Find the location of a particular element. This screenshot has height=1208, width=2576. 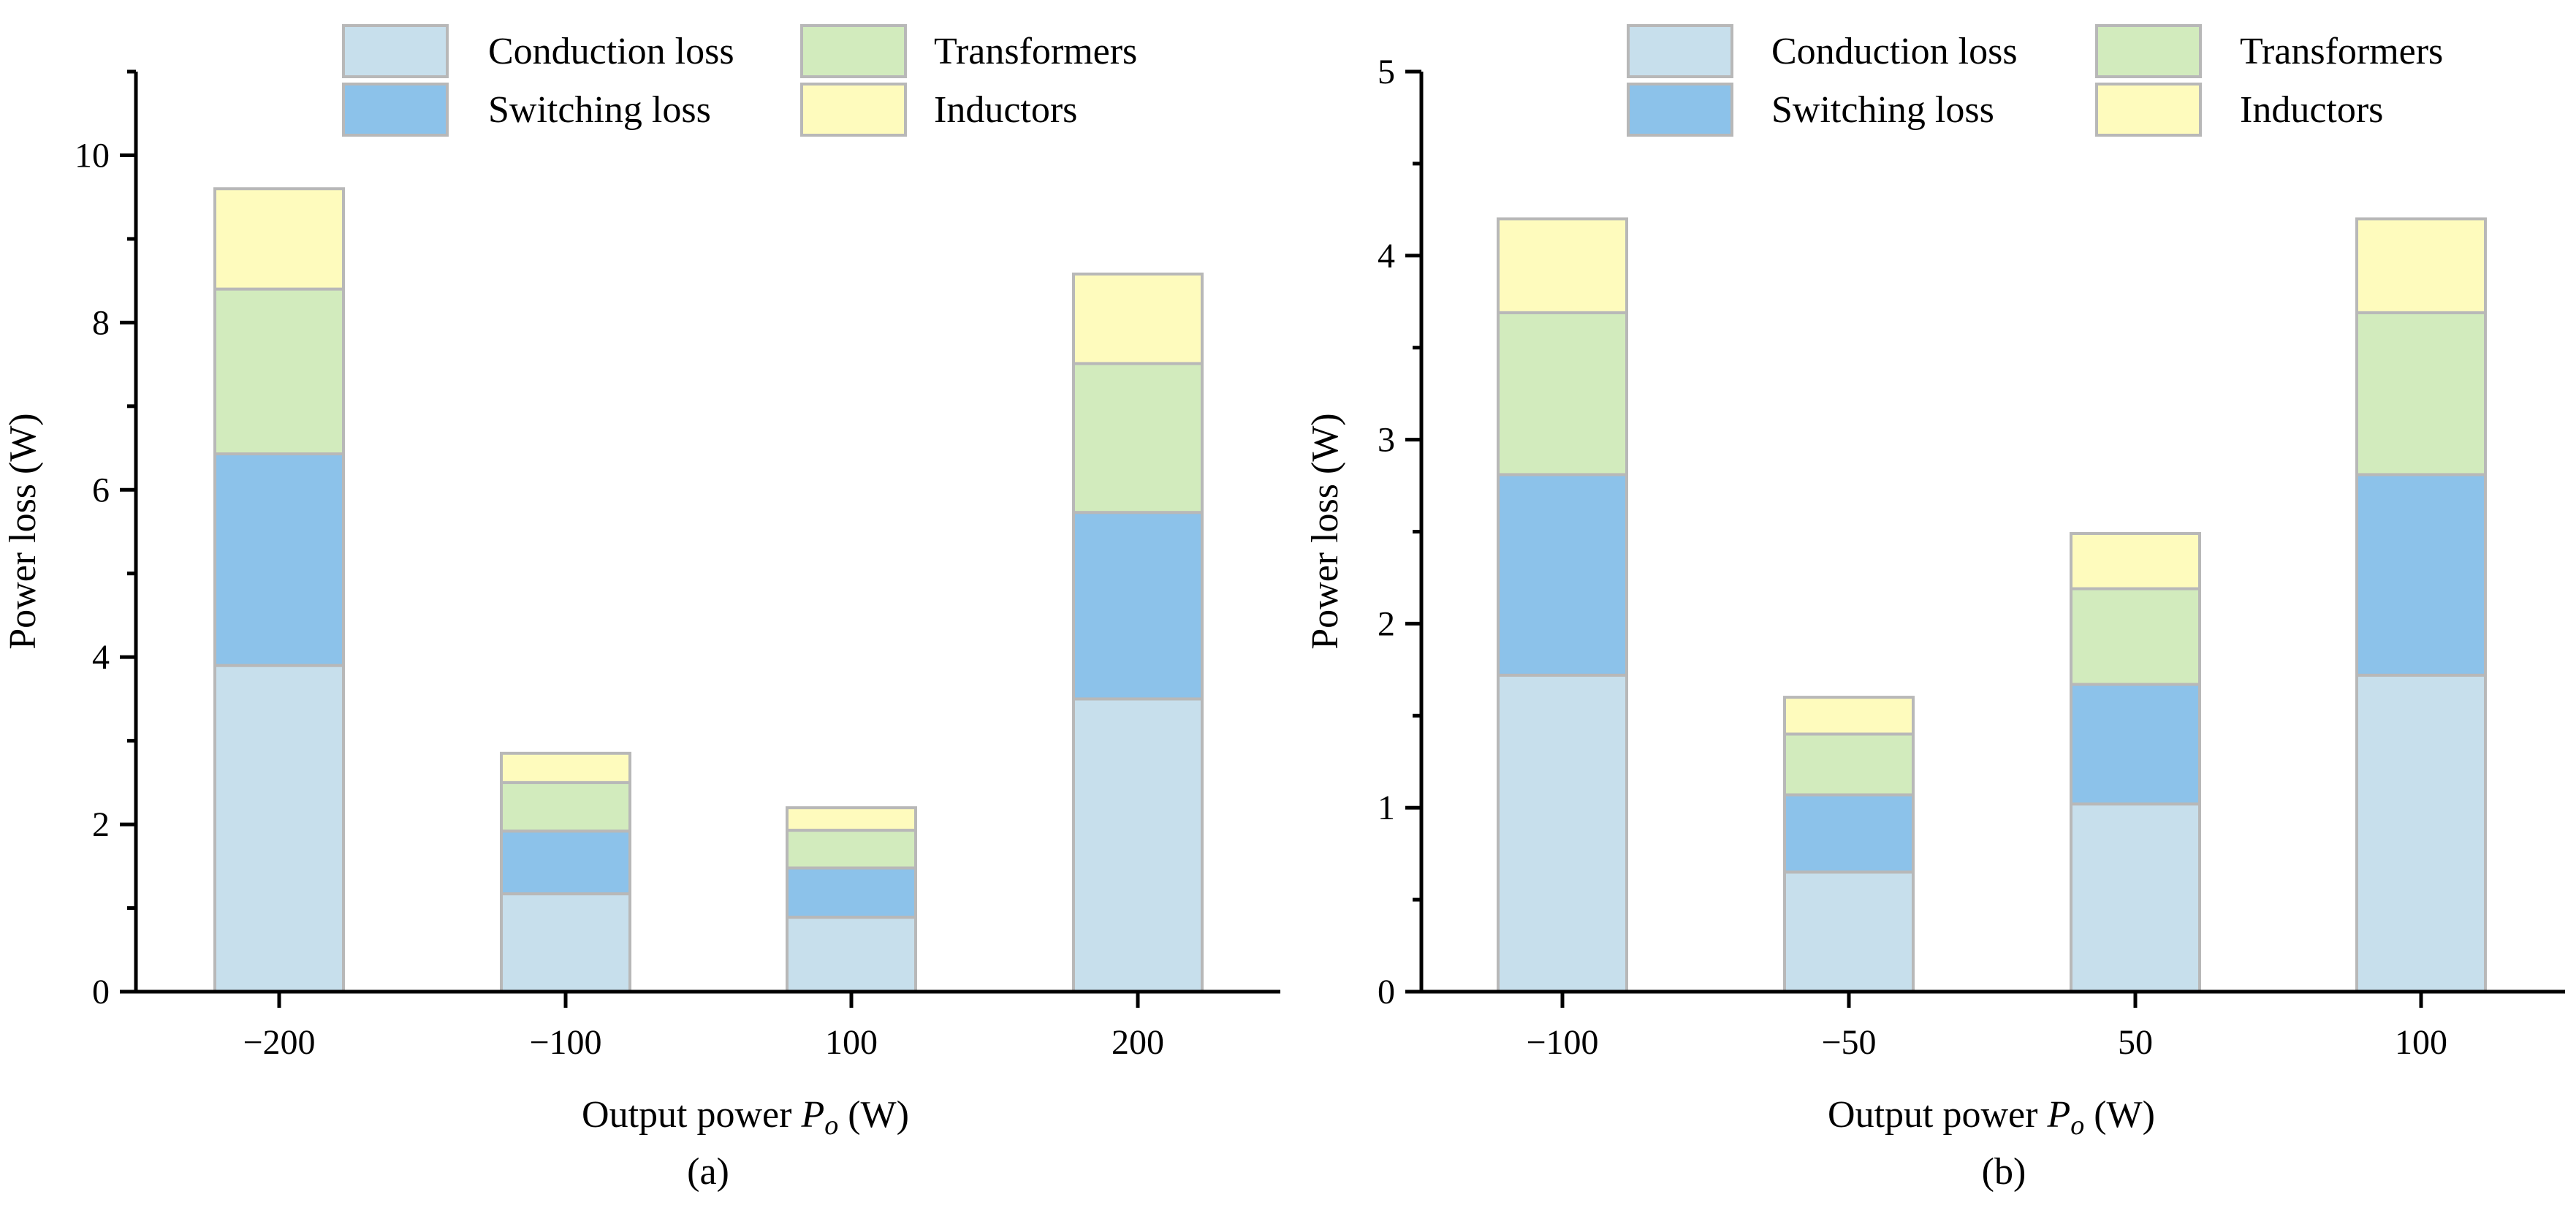

x-tick-label: −50 is located at coordinates (1848, 1042).